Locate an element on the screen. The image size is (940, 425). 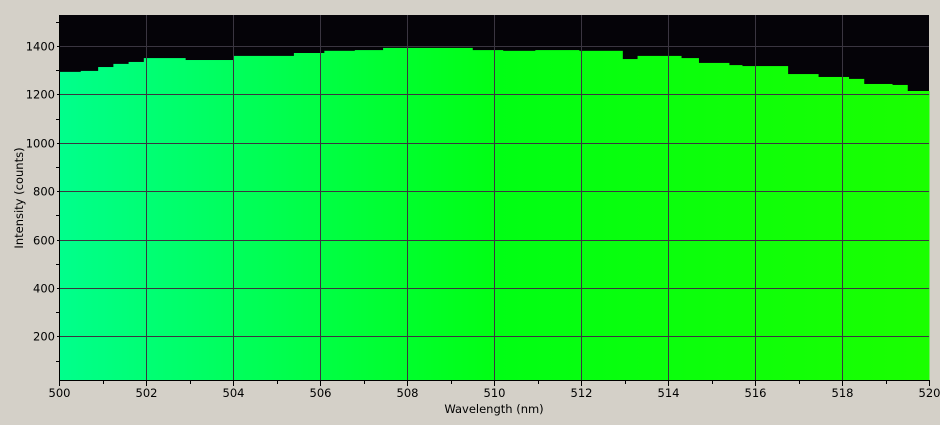
y-tick-label: 800 is located at coordinates (44, 192).